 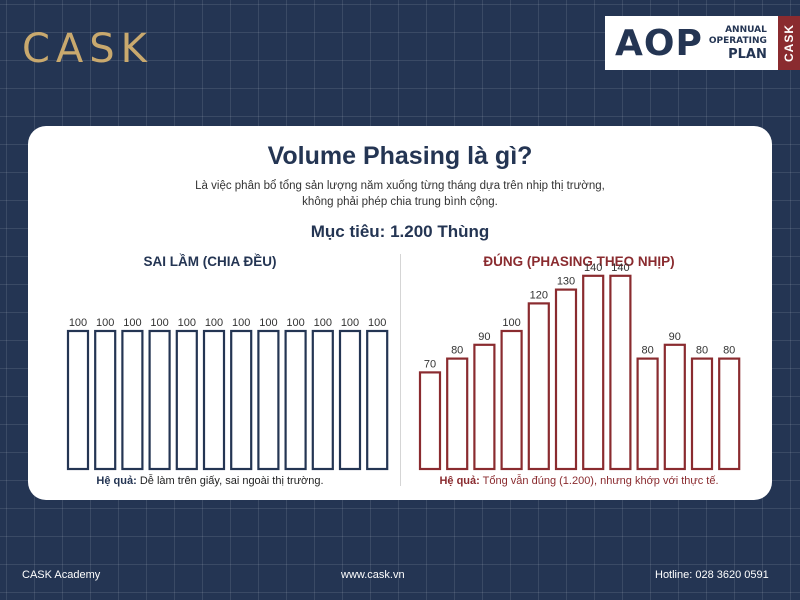 What do you see at coordinates (377, 323) in the screenshot?
I see `chart-1-label-12: 100` at bounding box center [377, 323].